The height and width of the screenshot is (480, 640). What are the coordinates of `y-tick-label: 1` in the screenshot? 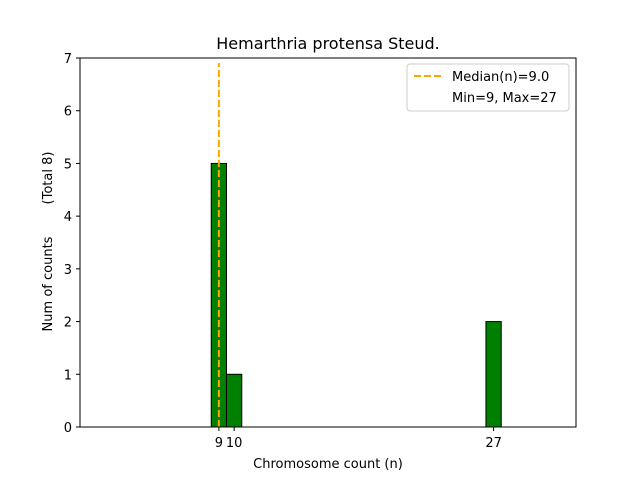 It's located at (68, 375).